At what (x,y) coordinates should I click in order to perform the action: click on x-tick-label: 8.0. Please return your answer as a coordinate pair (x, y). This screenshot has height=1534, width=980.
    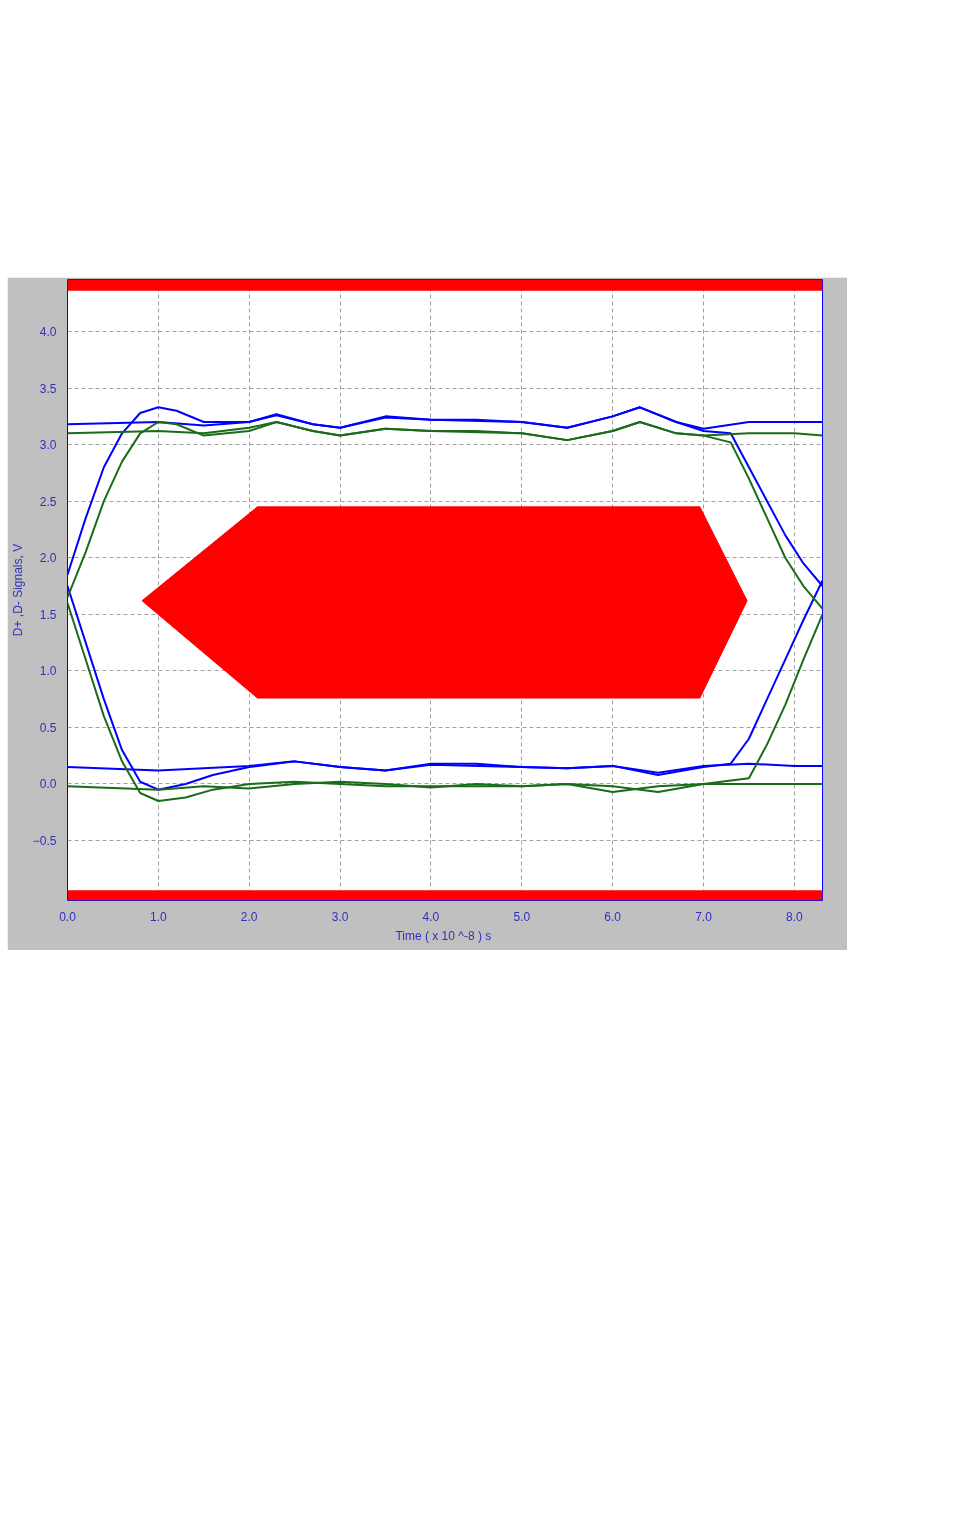
    Looking at the image, I should click on (794, 916).